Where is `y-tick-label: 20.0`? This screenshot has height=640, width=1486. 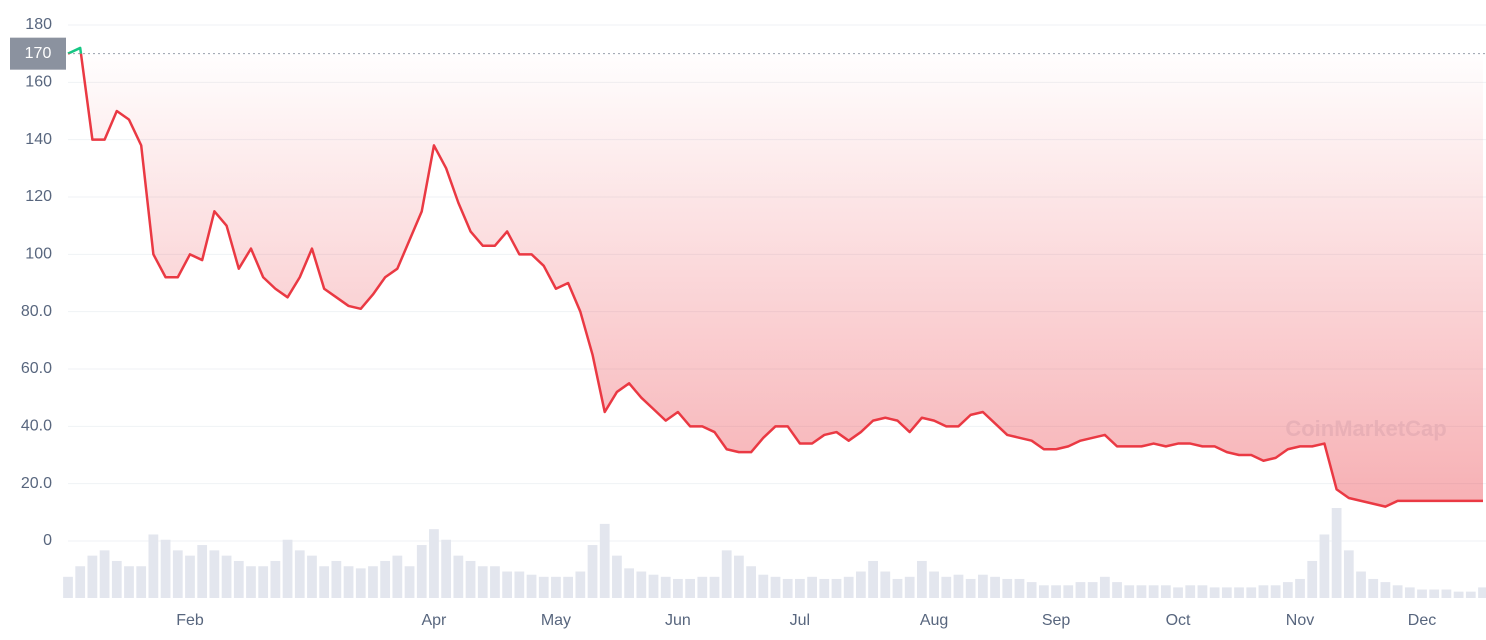
y-tick-label: 20.0 is located at coordinates (36, 483).